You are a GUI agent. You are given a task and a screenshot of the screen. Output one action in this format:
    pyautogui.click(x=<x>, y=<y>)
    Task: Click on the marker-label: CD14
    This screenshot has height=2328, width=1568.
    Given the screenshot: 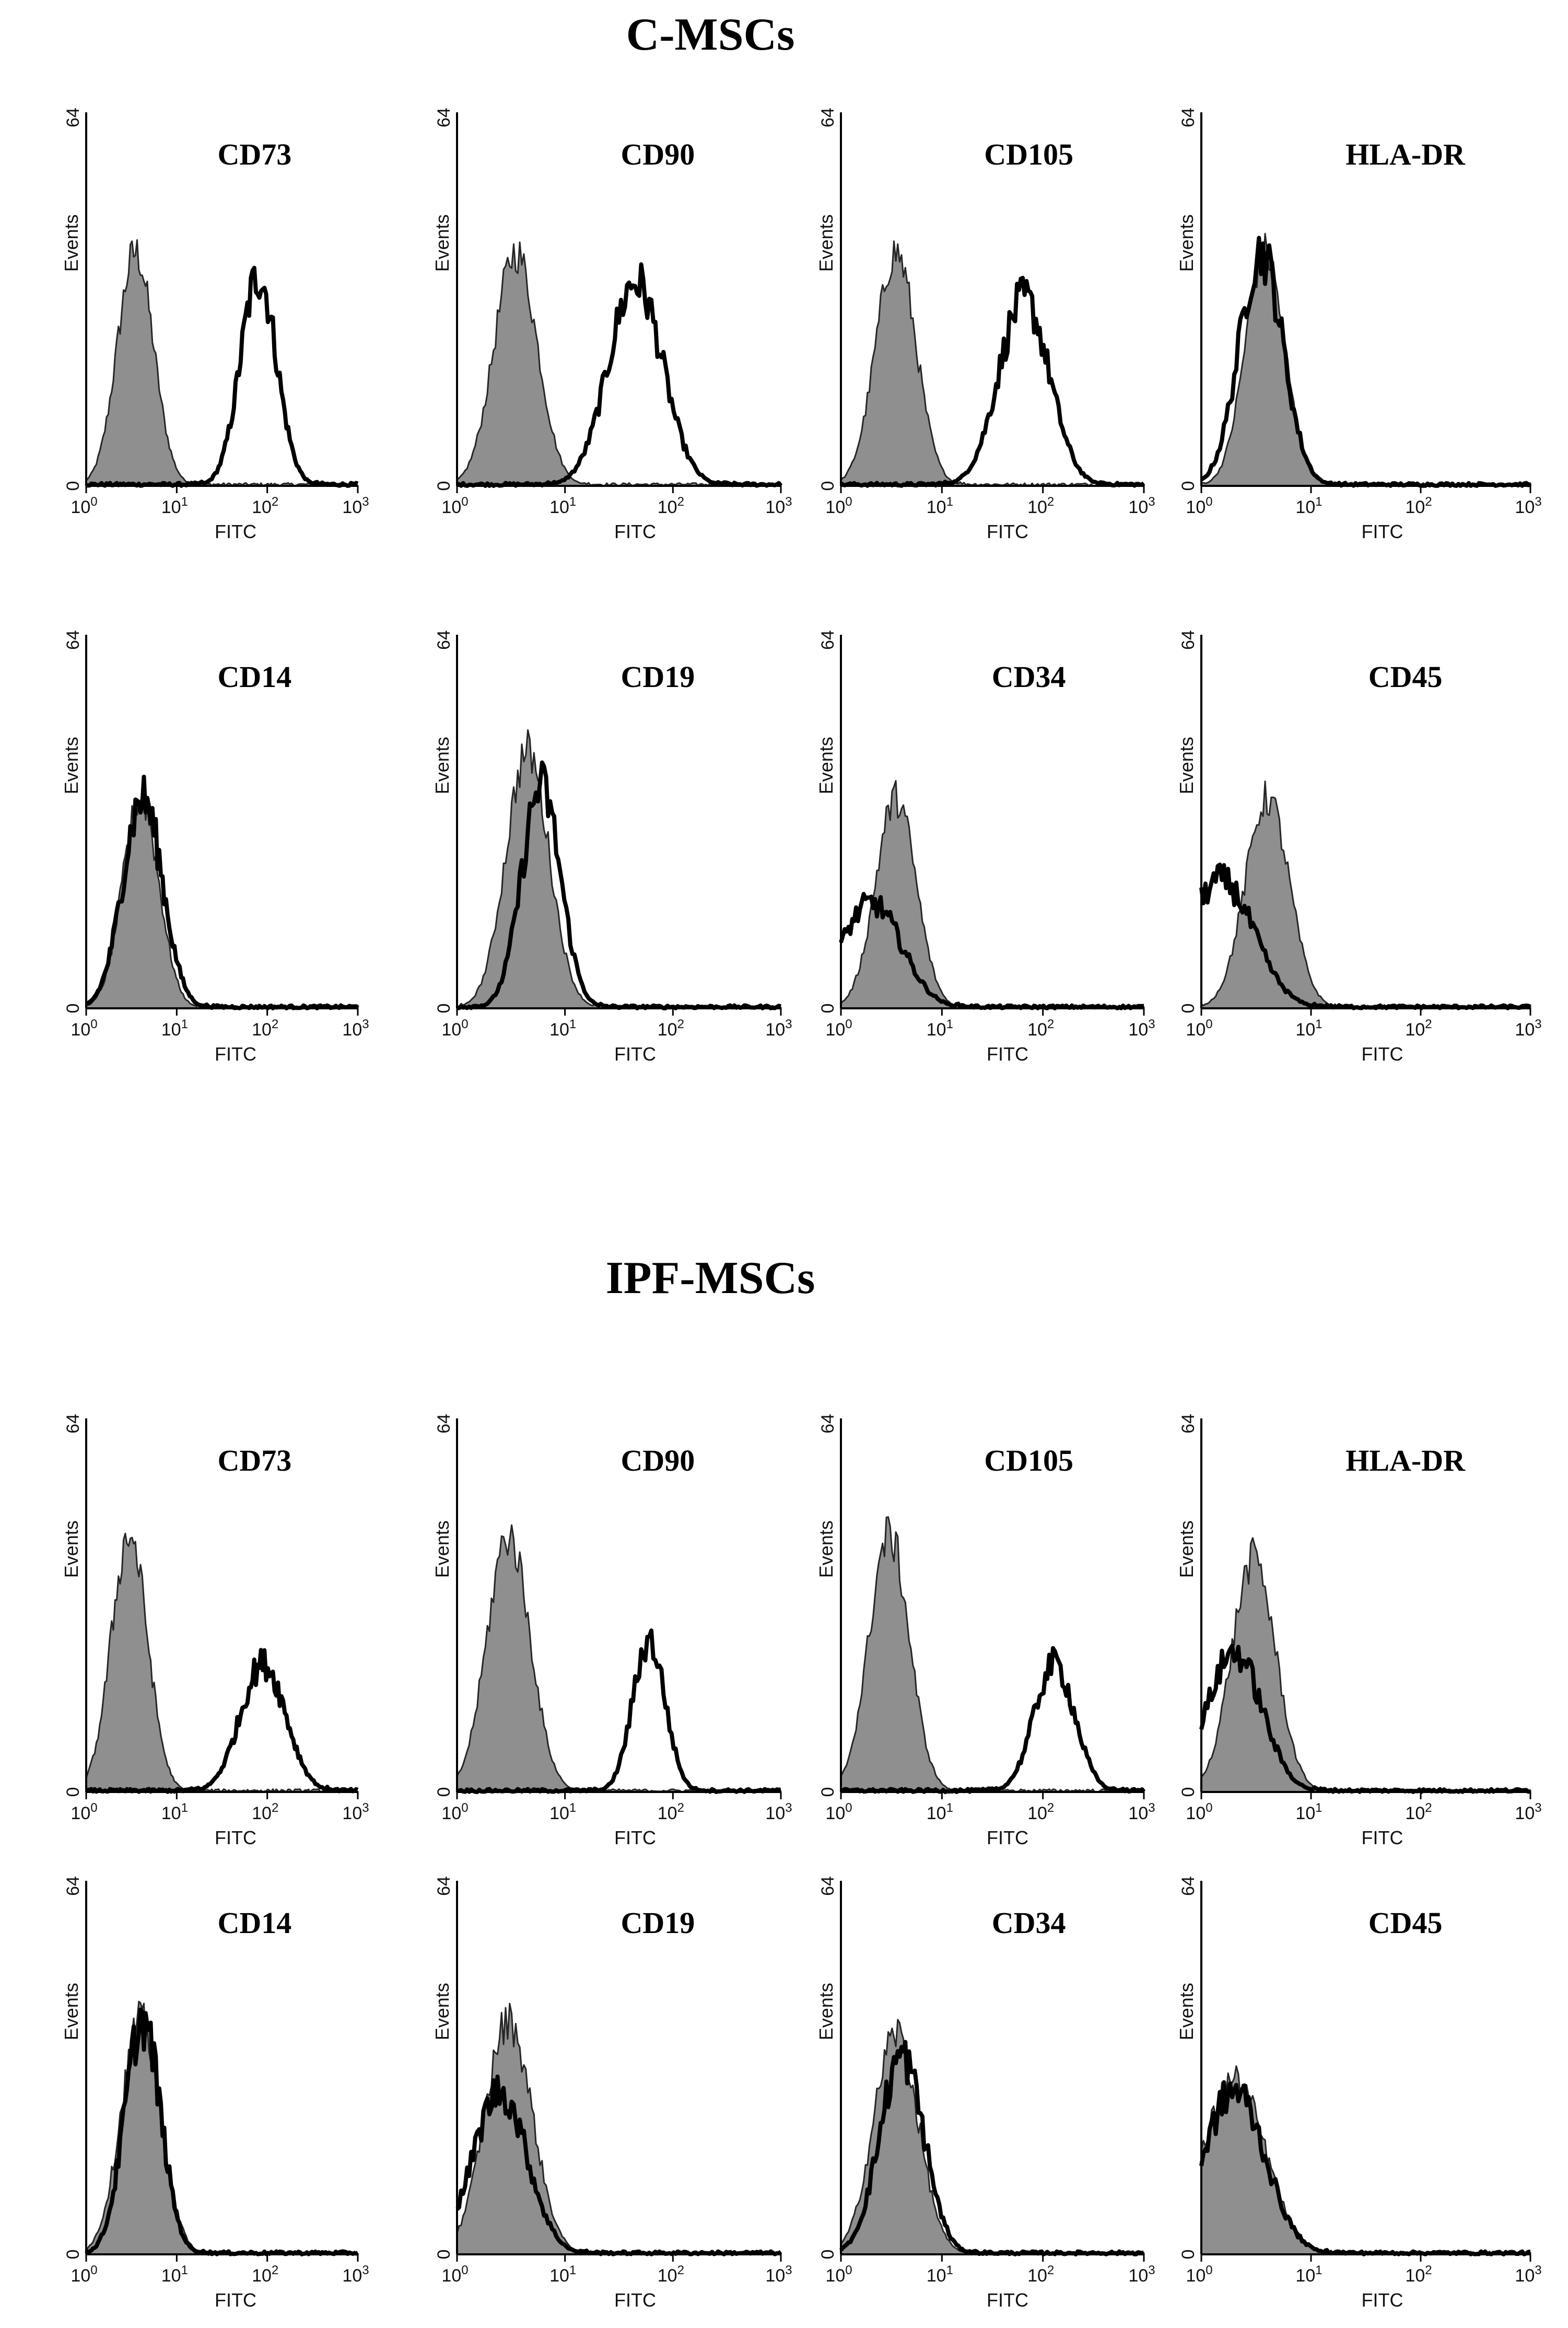 What is the action you would take?
    pyautogui.click(x=255, y=677)
    